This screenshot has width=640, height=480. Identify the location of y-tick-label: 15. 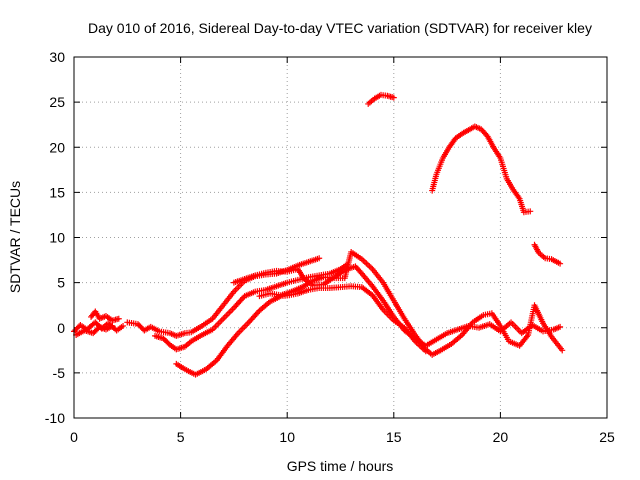
(57, 192).